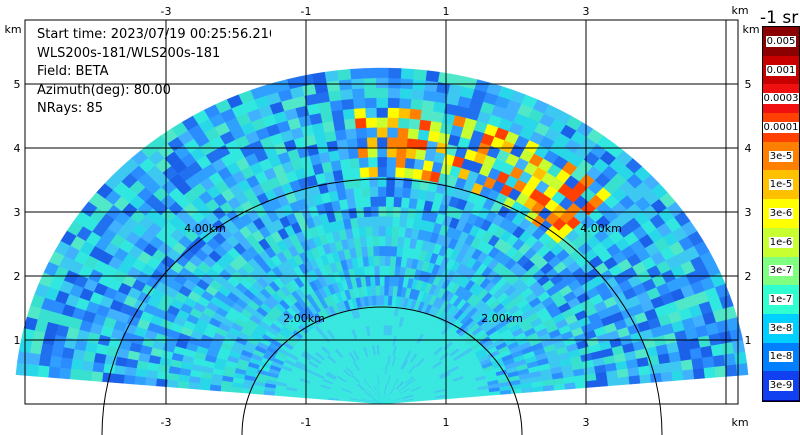 This screenshot has width=800, height=435. Describe the element at coordinates (781, 70) in the screenshot. I see `colorbar-label: 0.001` at that location.